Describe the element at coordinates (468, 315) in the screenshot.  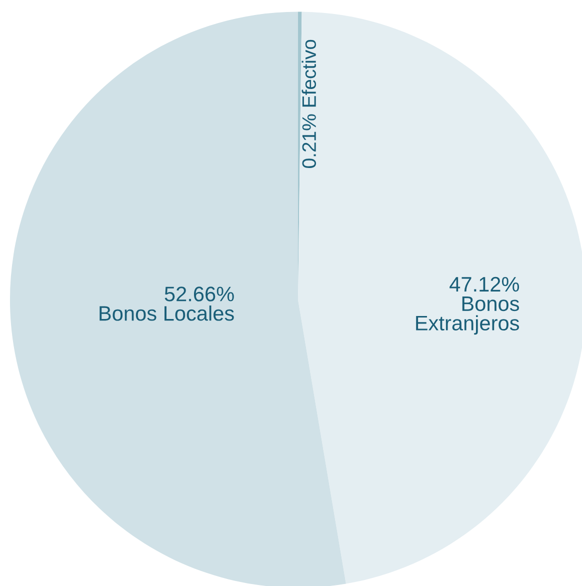
I see `slice-label: Bonos Extranjeros` at that location.